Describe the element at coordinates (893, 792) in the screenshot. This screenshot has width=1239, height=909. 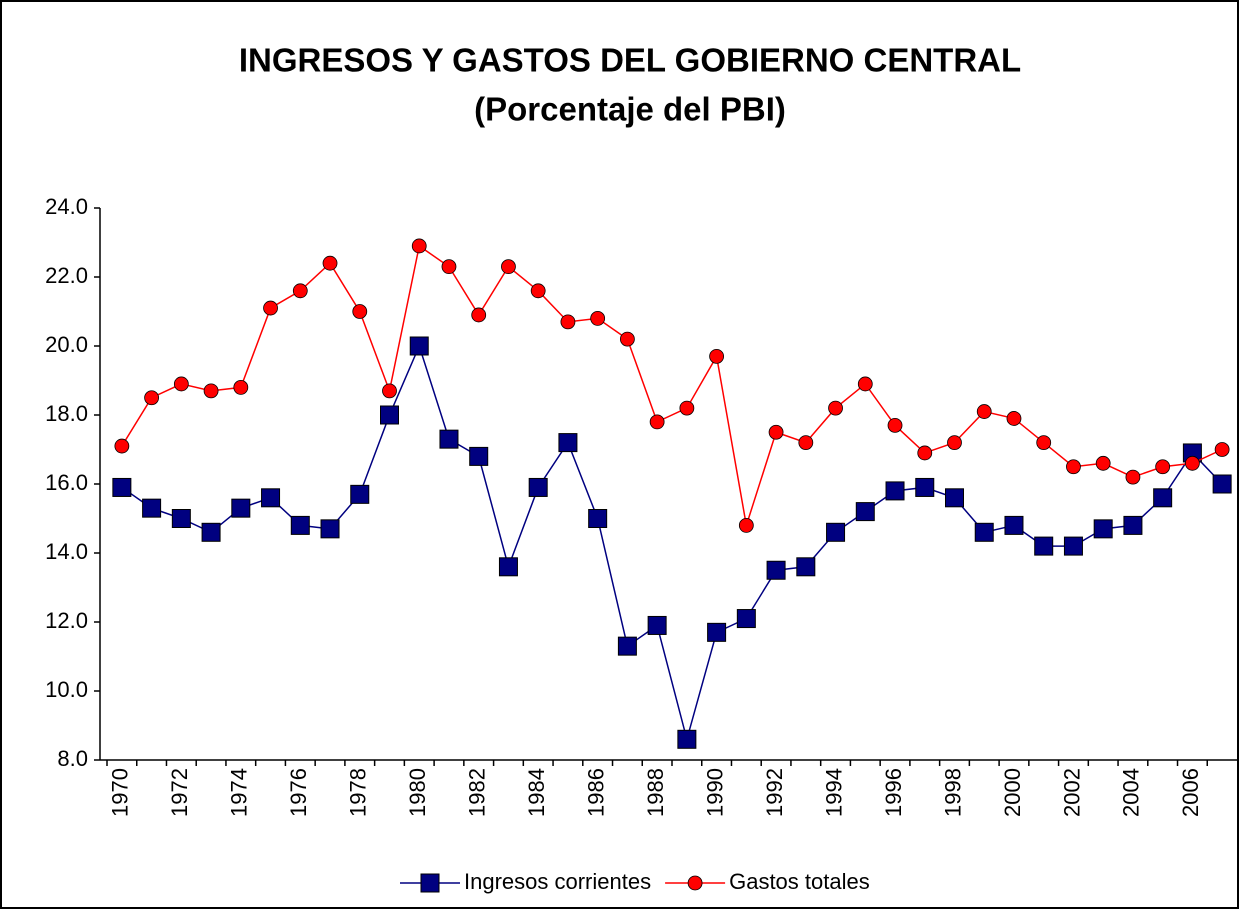
I see `x-tick-label: 1996` at that location.